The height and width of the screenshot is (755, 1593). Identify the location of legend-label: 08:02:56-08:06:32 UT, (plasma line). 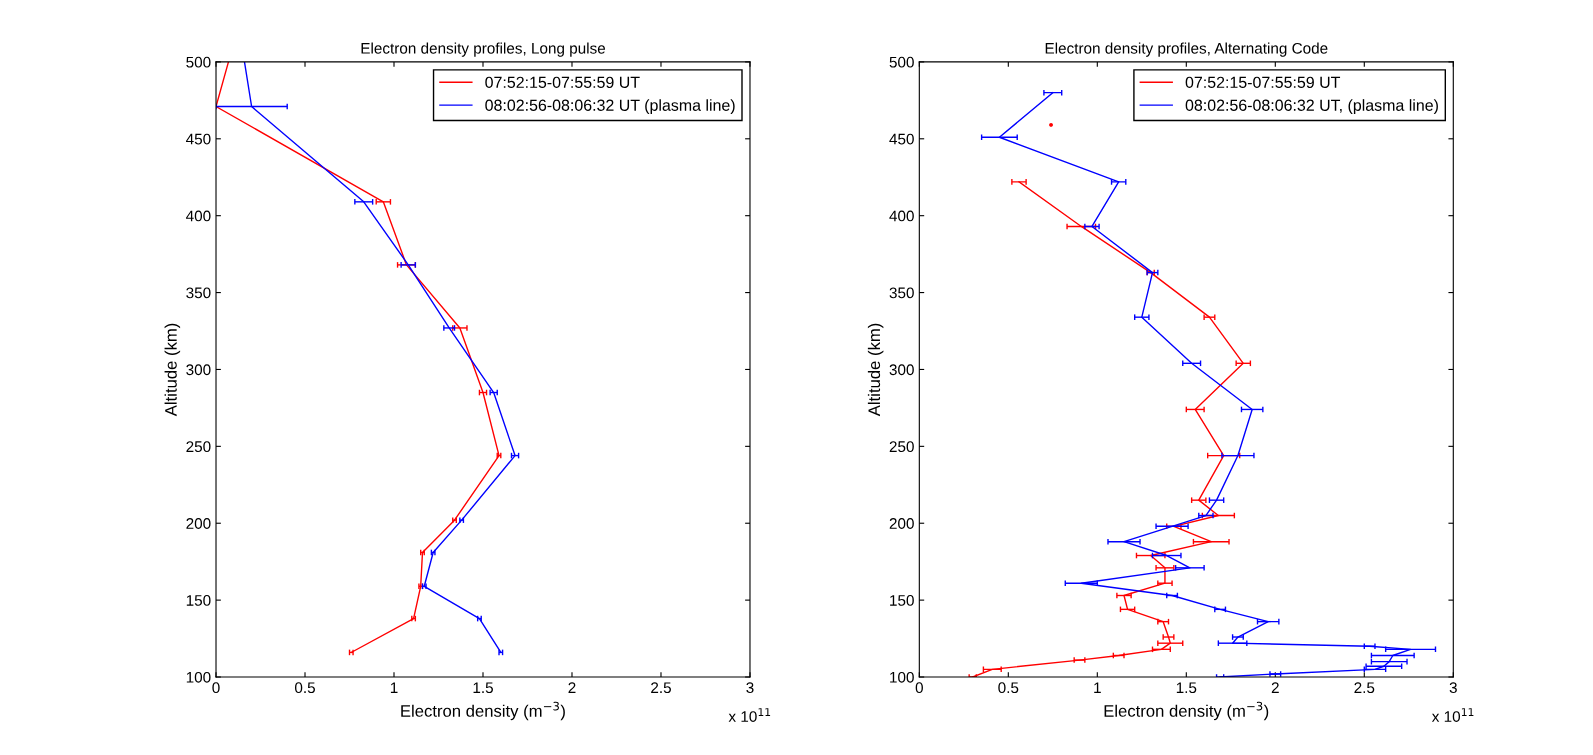
(1311, 107).